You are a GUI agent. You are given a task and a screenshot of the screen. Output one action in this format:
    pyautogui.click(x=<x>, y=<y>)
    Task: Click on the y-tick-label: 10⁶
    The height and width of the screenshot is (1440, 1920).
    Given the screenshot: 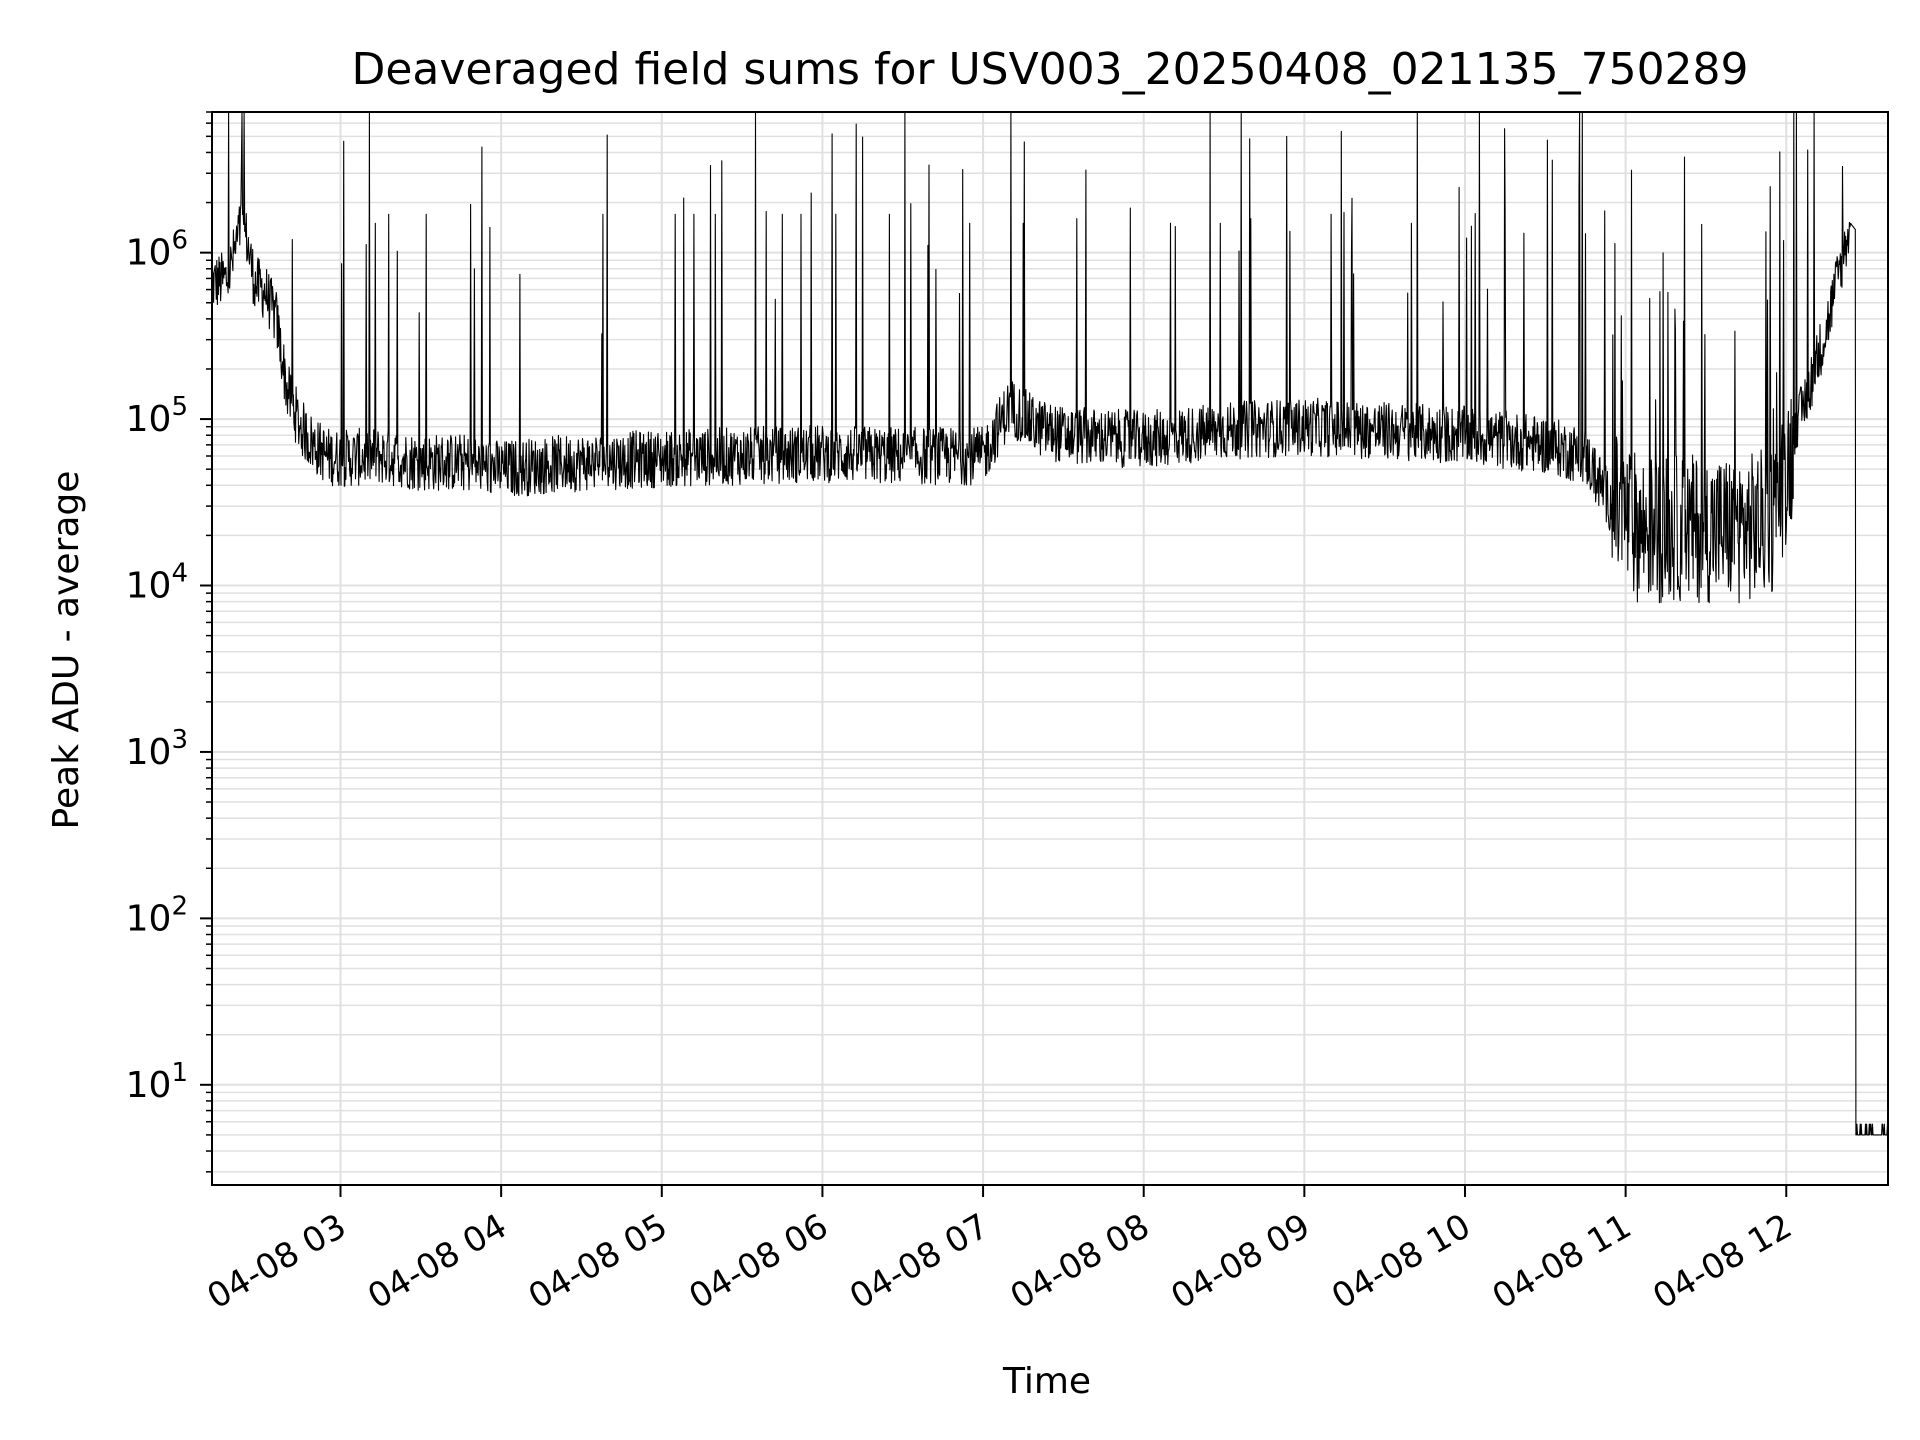 What is the action you would take?
    pyautogui.click(x=157, y=250)
    